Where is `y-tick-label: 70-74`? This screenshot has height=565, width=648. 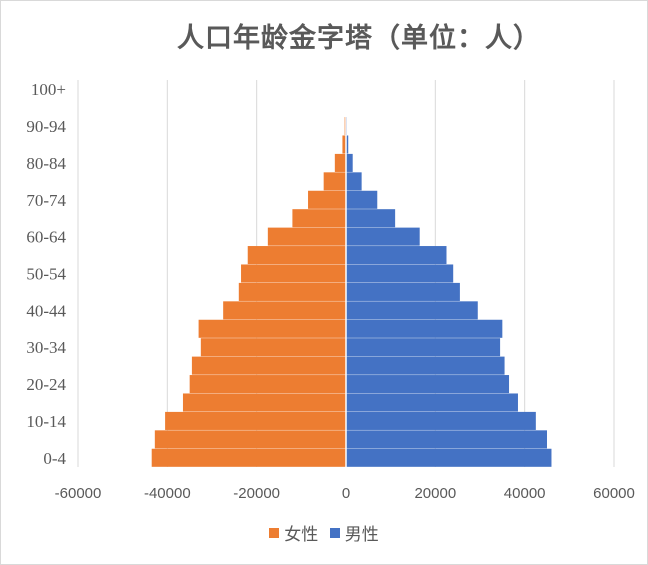
y-tick-label: 70-74 is located at coordinates (46, 200).